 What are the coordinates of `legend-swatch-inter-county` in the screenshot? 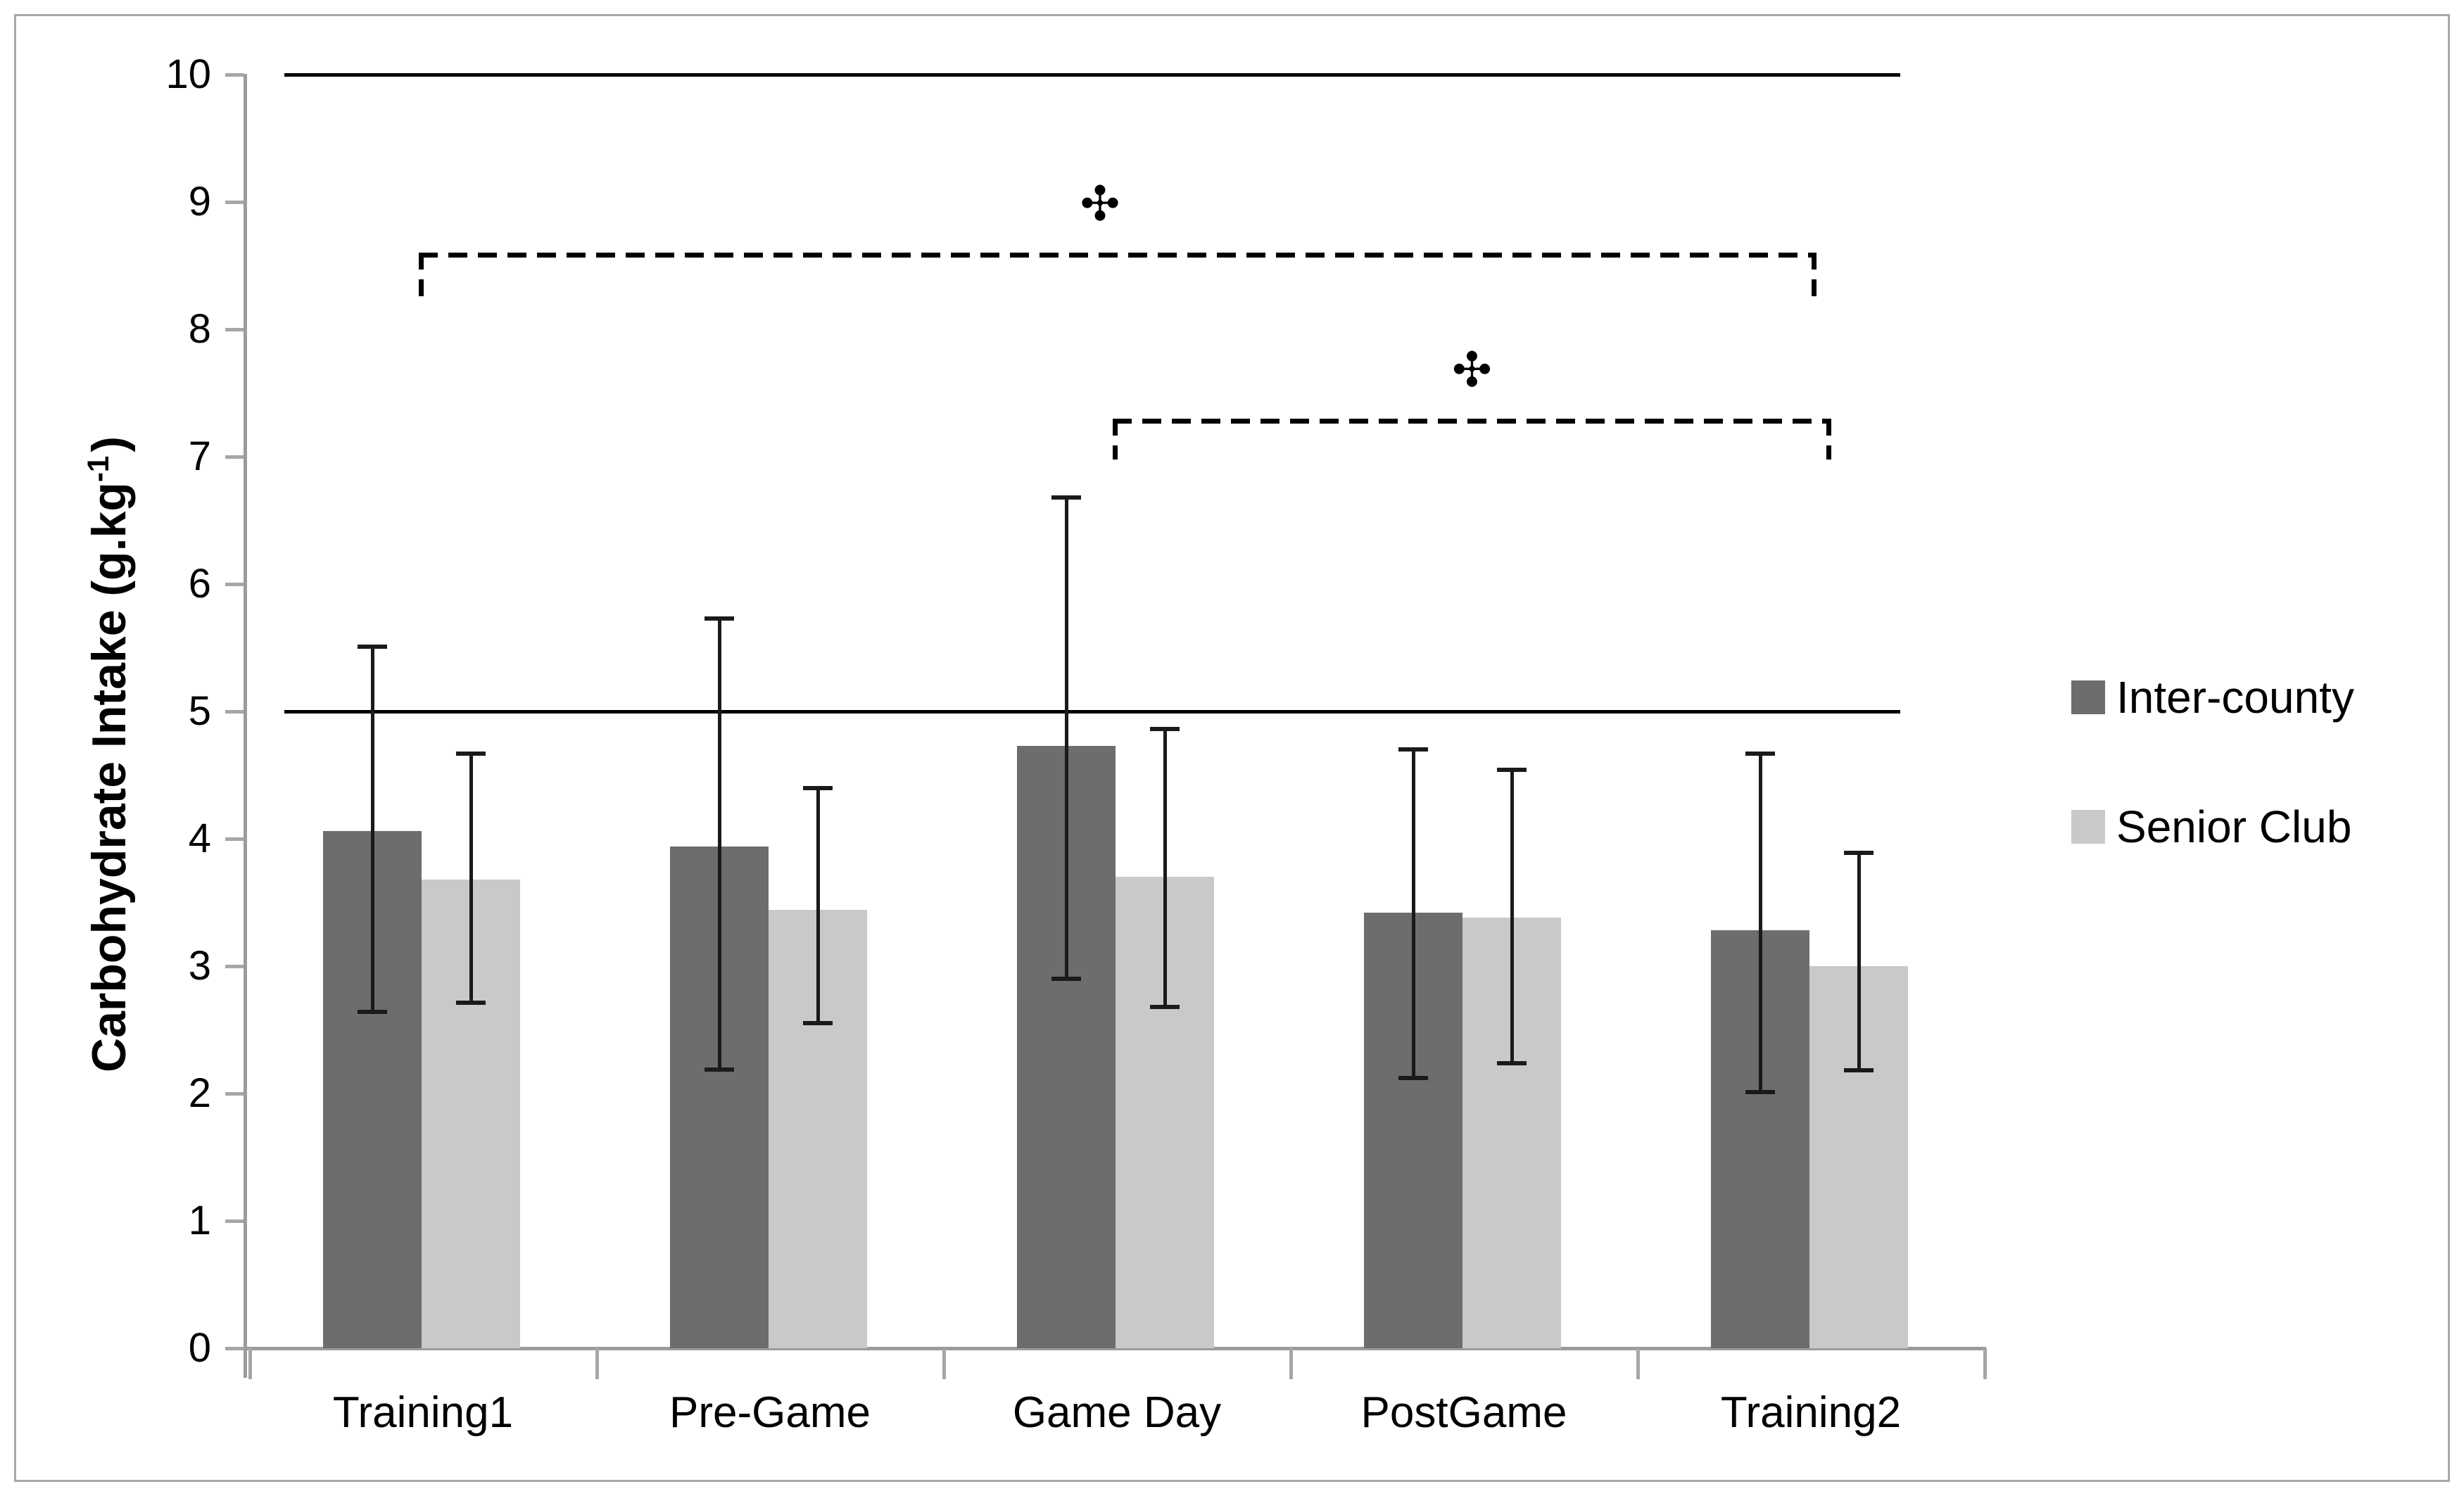 It's located at (2088, 697).